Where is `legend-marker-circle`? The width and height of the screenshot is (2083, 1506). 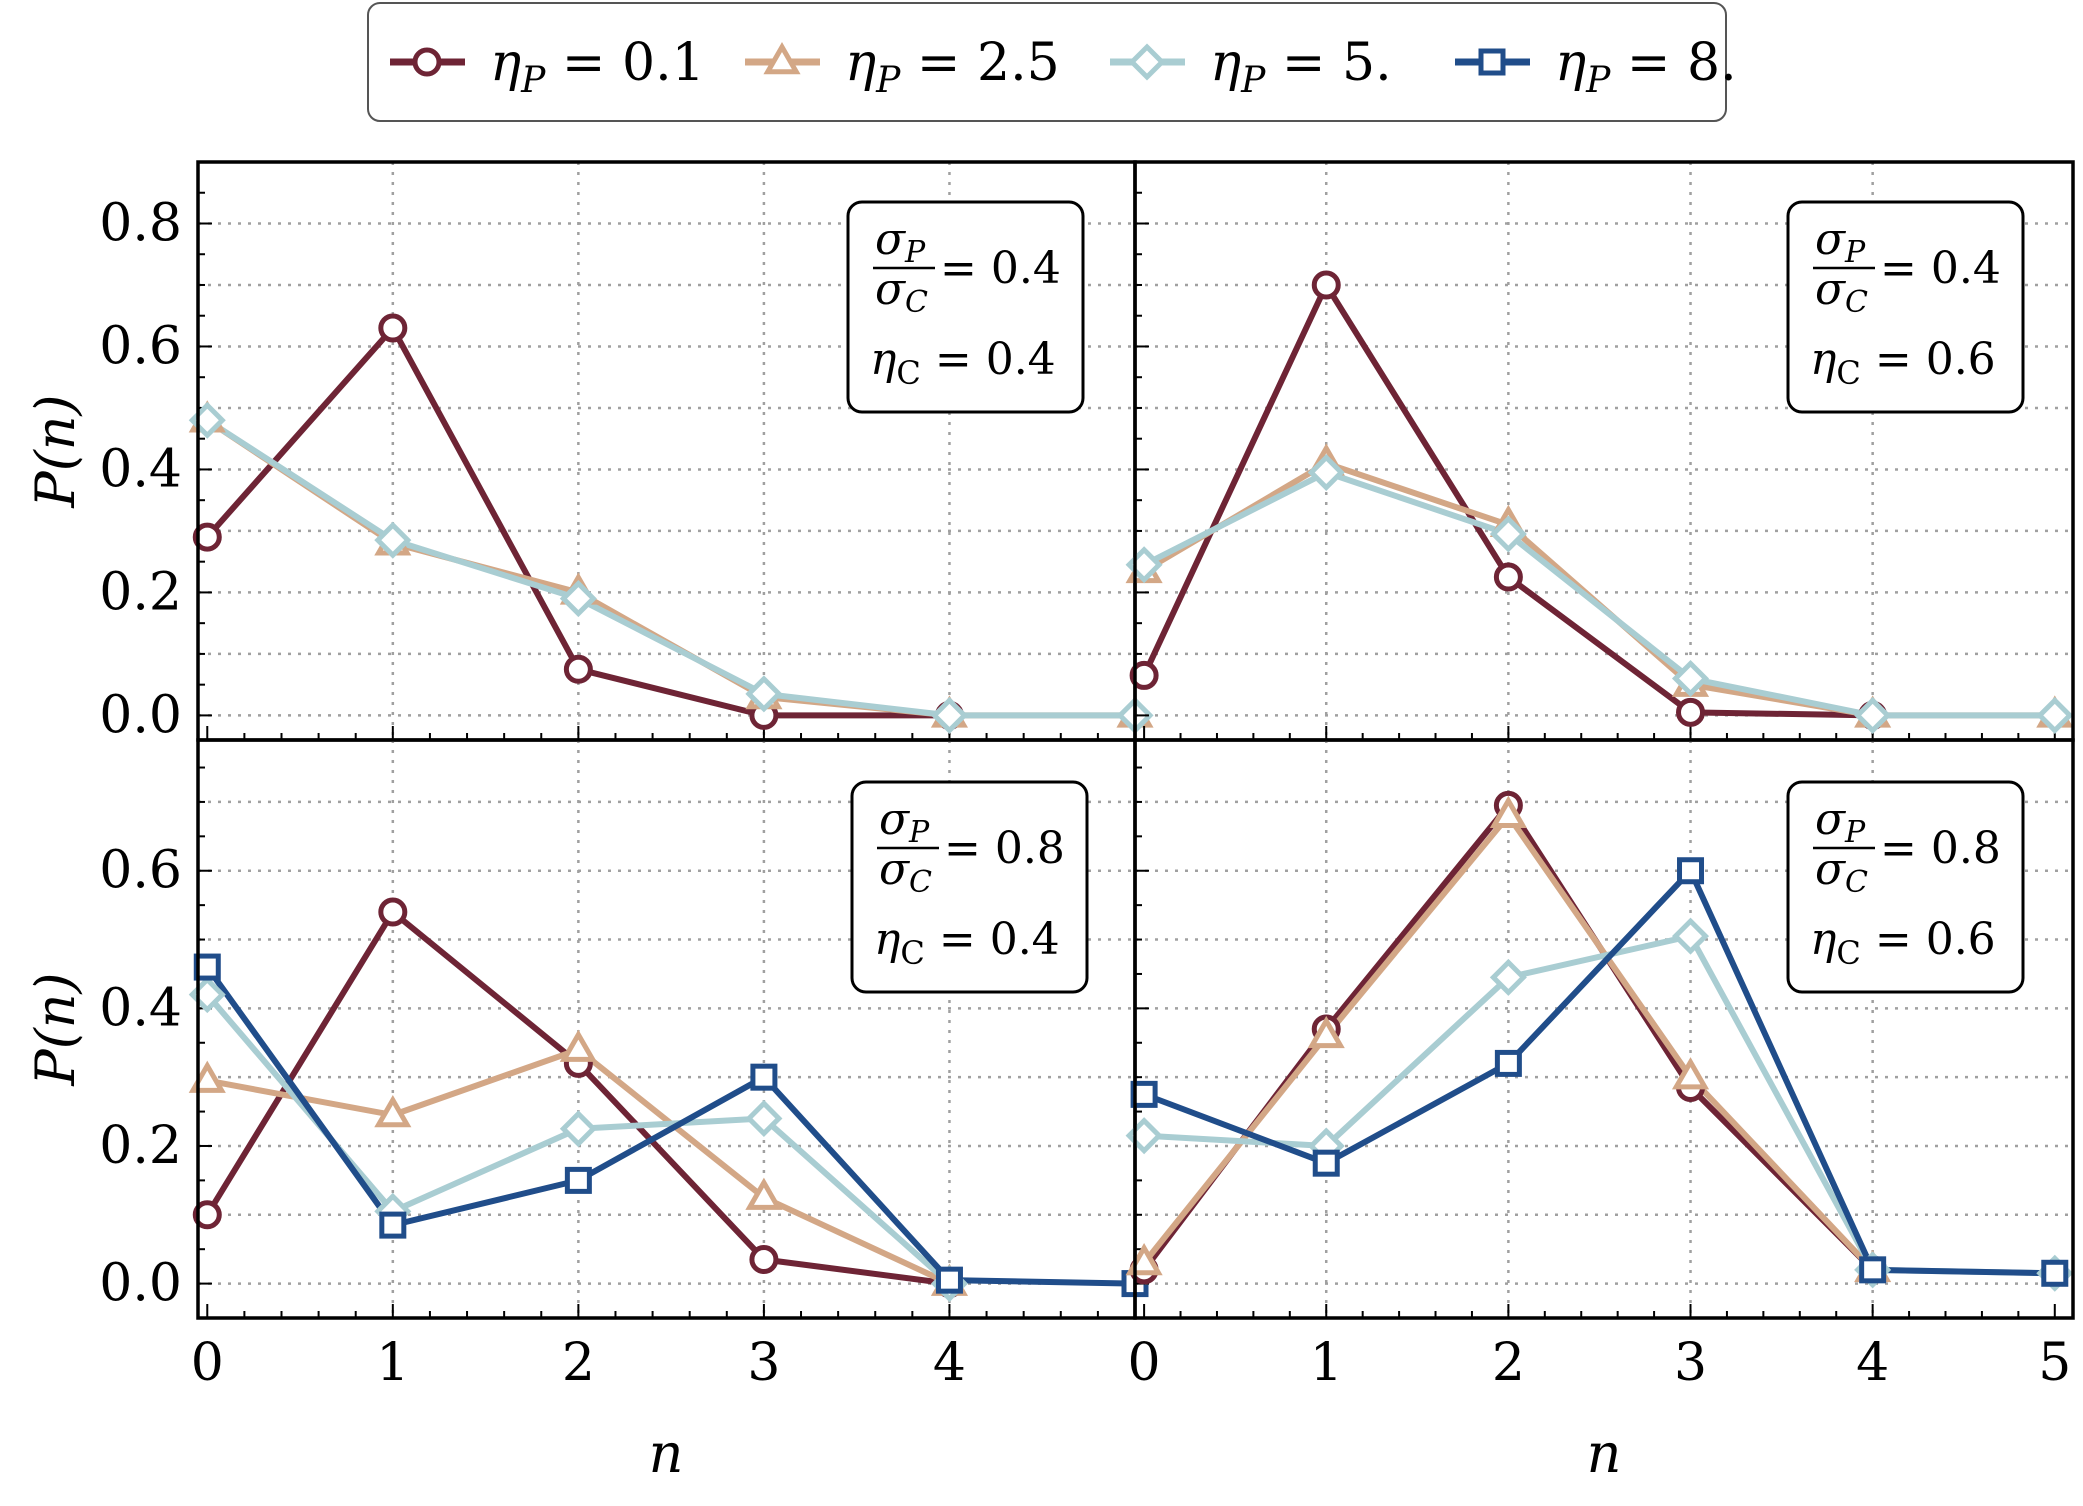
legend-marker-circle is located at coordinates (427, 62).